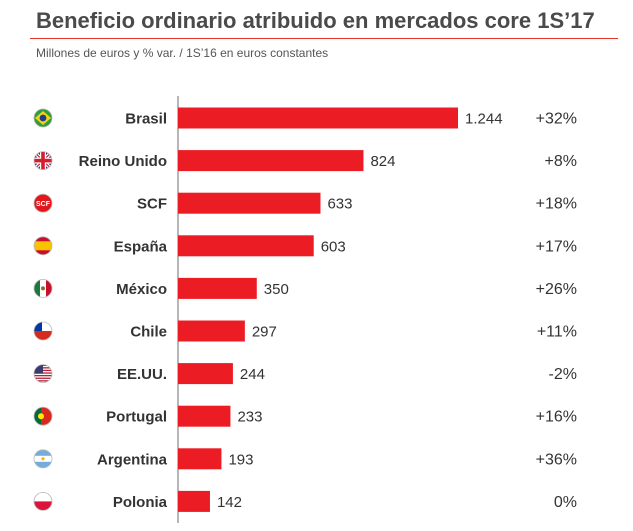 This screenshot has height=531, width=633. I want to click on scf-logo-icon: SCF, so click(43, 203).